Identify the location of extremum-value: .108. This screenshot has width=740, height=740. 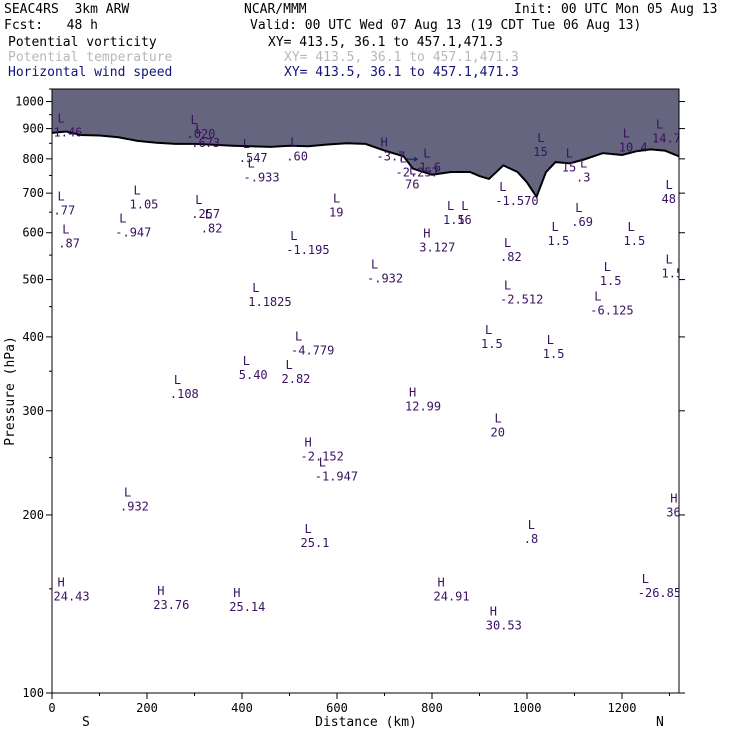
(184, 394).